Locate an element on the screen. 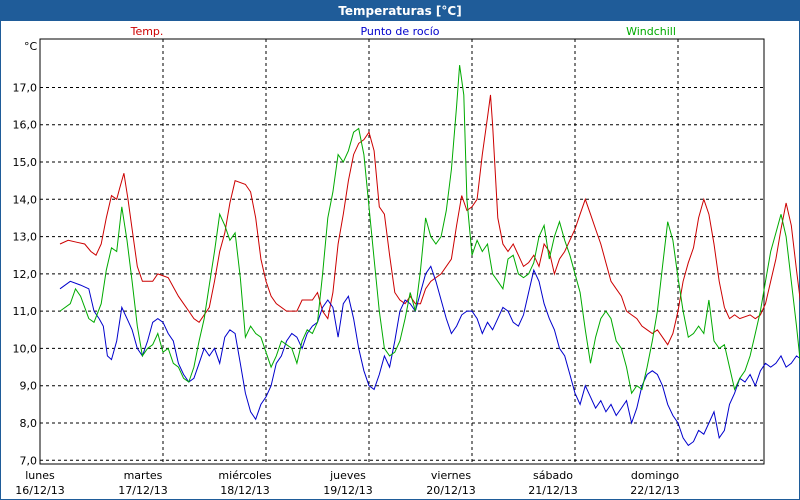 This screenshot has height=500, width=800. legend-entry: Temp. is located at coordinates (147, 31).